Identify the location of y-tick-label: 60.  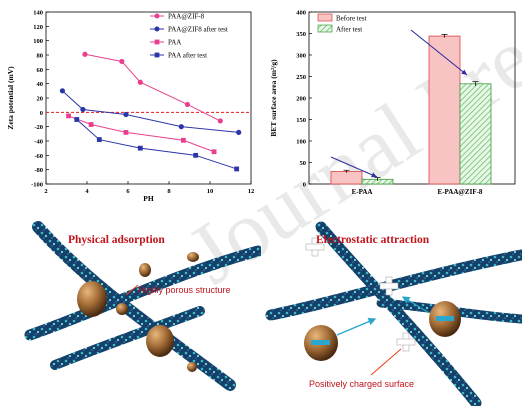
(40, 70).